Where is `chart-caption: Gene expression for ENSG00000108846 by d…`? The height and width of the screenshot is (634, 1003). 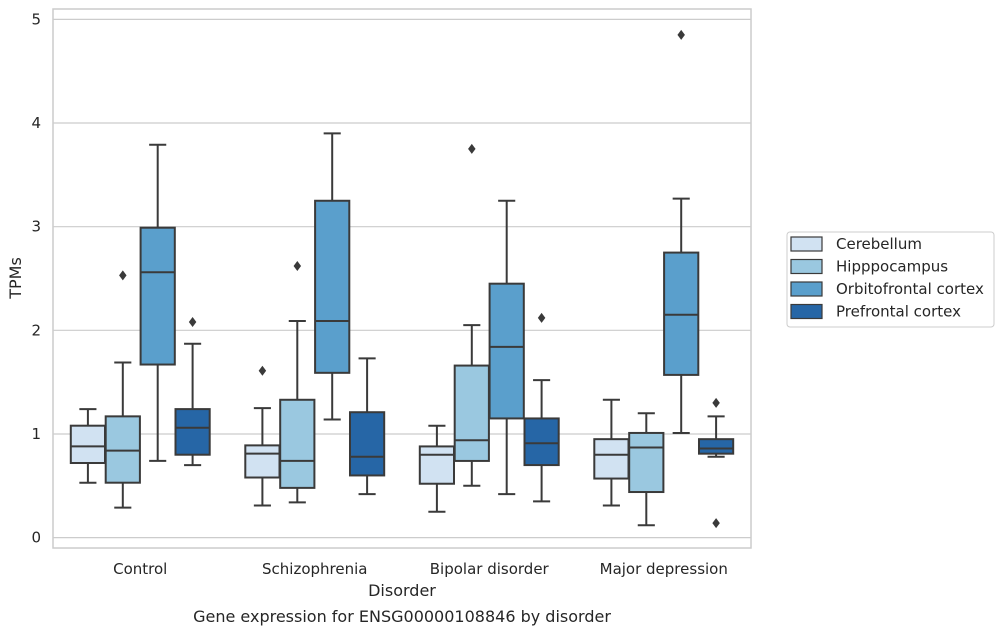
chart-caption: Gene expression for ENSG00000108846 by d… is located at coordinates (402, 616).